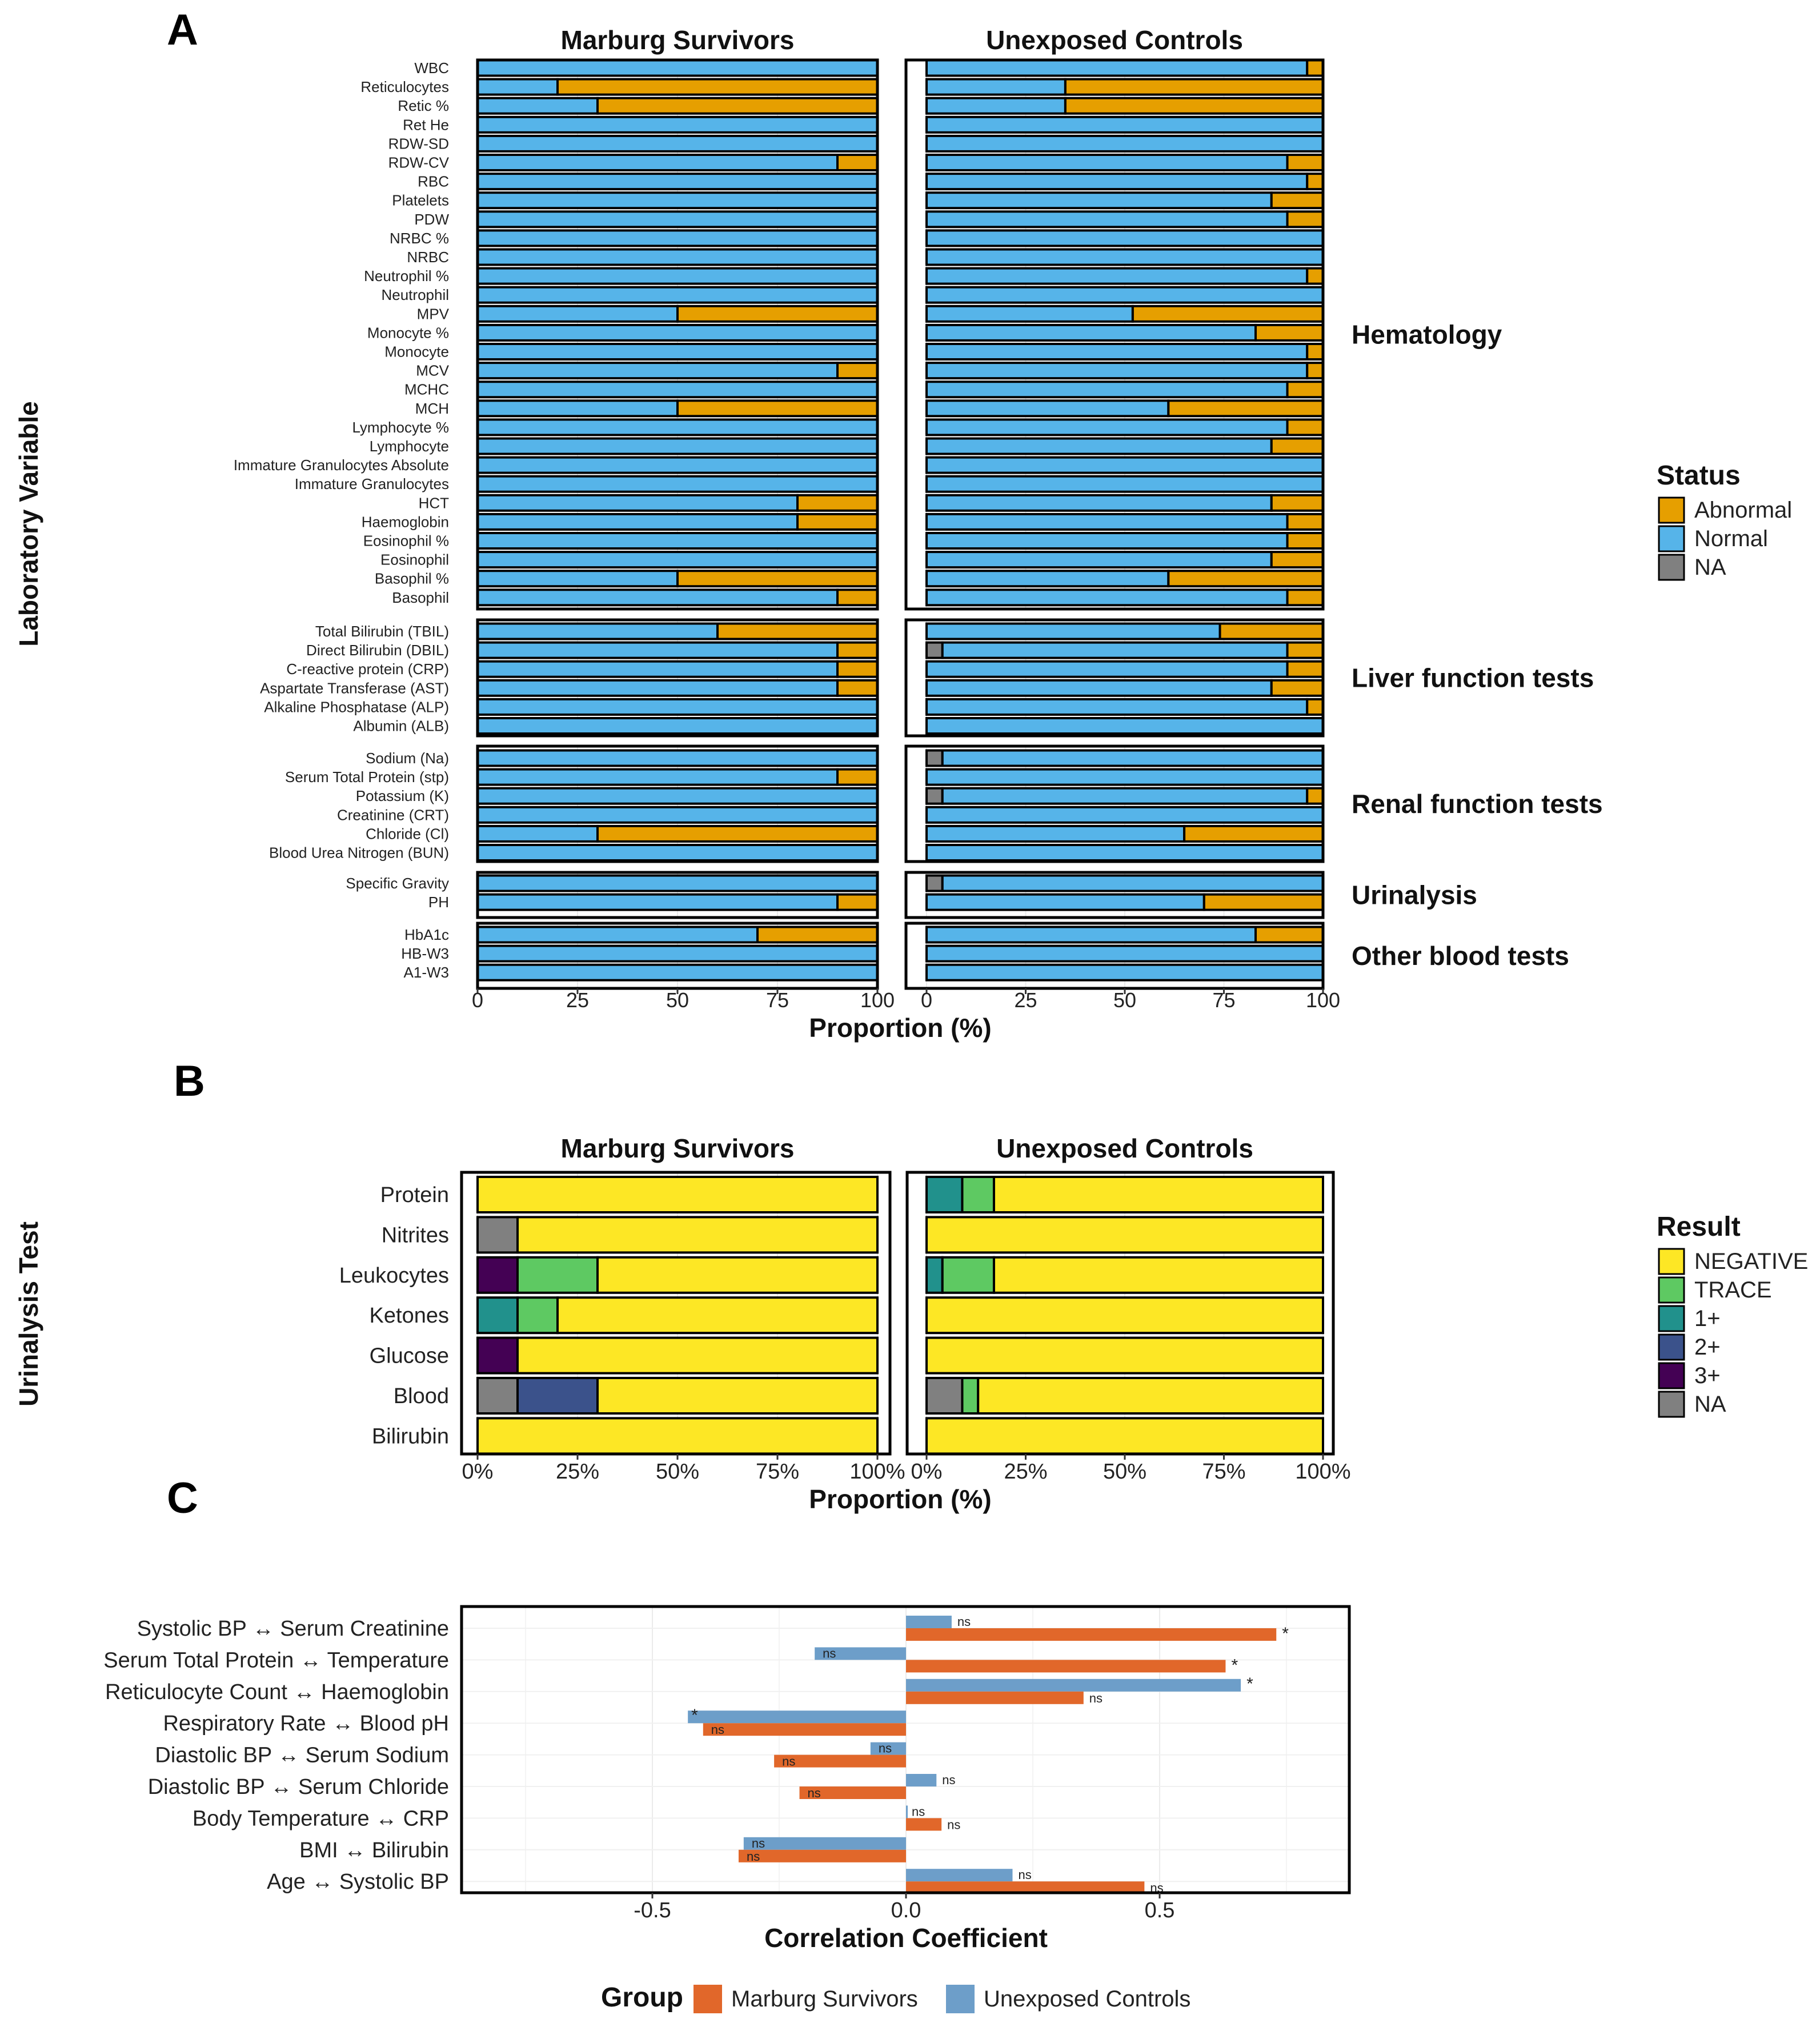 This screenshot has width=1820, height=2035. What do you see at coordinates (577, 1472) in the screenshot?
I see `x-tick-label: 25%` at bounding box center [577, 1472].